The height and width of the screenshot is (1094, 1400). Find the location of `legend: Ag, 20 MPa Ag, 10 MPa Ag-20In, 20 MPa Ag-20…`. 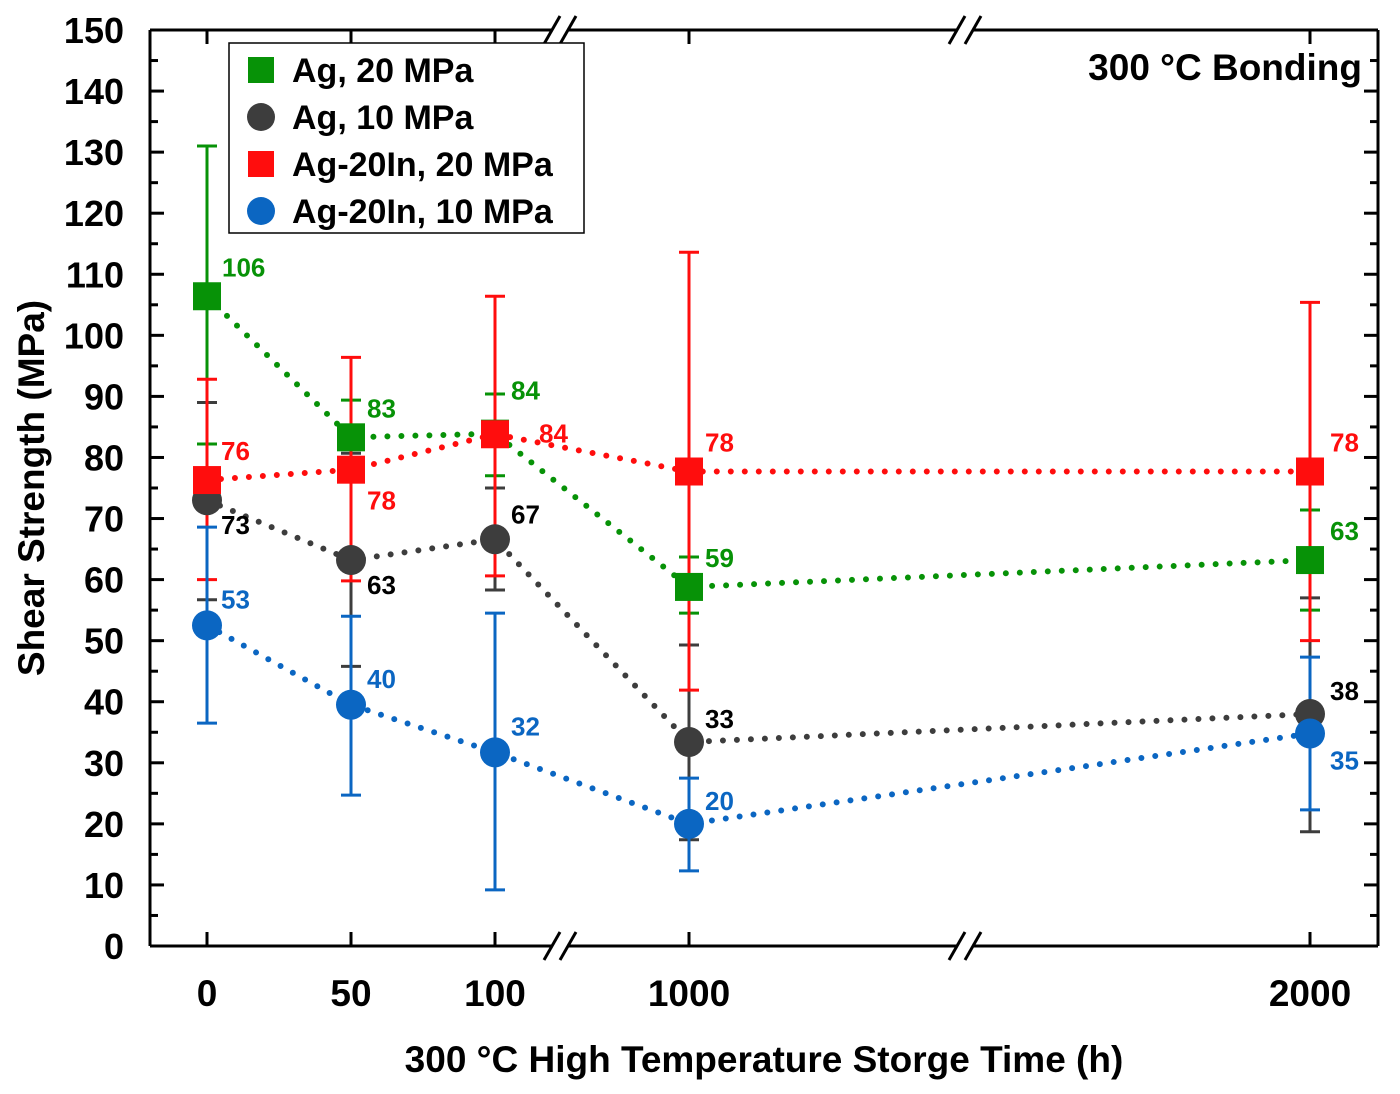

legend: Ag, 20 MPa Ag, 10 MPa Ag-20In, 20 MPa Ag-20… is located at coordinates (406, 138).